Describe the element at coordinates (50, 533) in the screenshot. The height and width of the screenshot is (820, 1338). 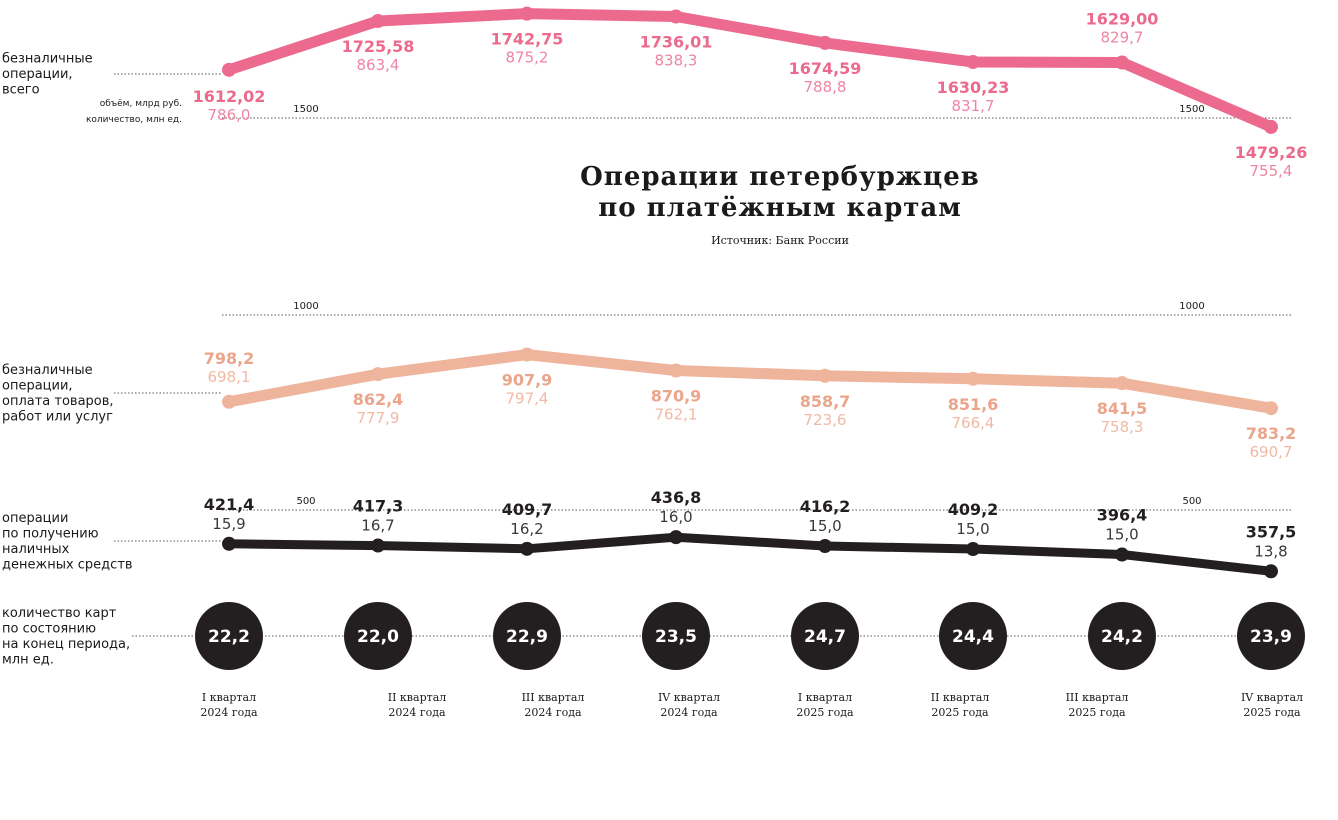
I see `cash-series-label-line: по получению` at that location.